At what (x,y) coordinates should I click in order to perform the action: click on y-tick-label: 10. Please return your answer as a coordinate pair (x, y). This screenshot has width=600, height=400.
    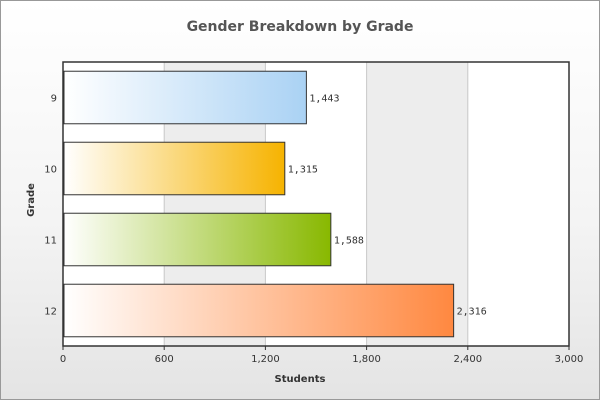
    Looking at the image, I should click on (50, 170).